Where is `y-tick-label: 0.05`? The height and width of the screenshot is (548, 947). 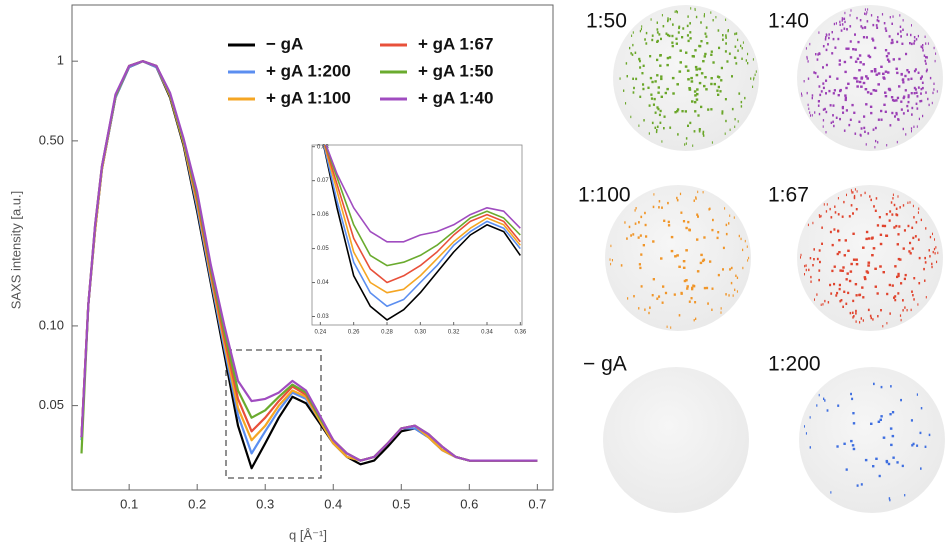 y-tick-label: 0.05 is located at coordinates (51, 404).